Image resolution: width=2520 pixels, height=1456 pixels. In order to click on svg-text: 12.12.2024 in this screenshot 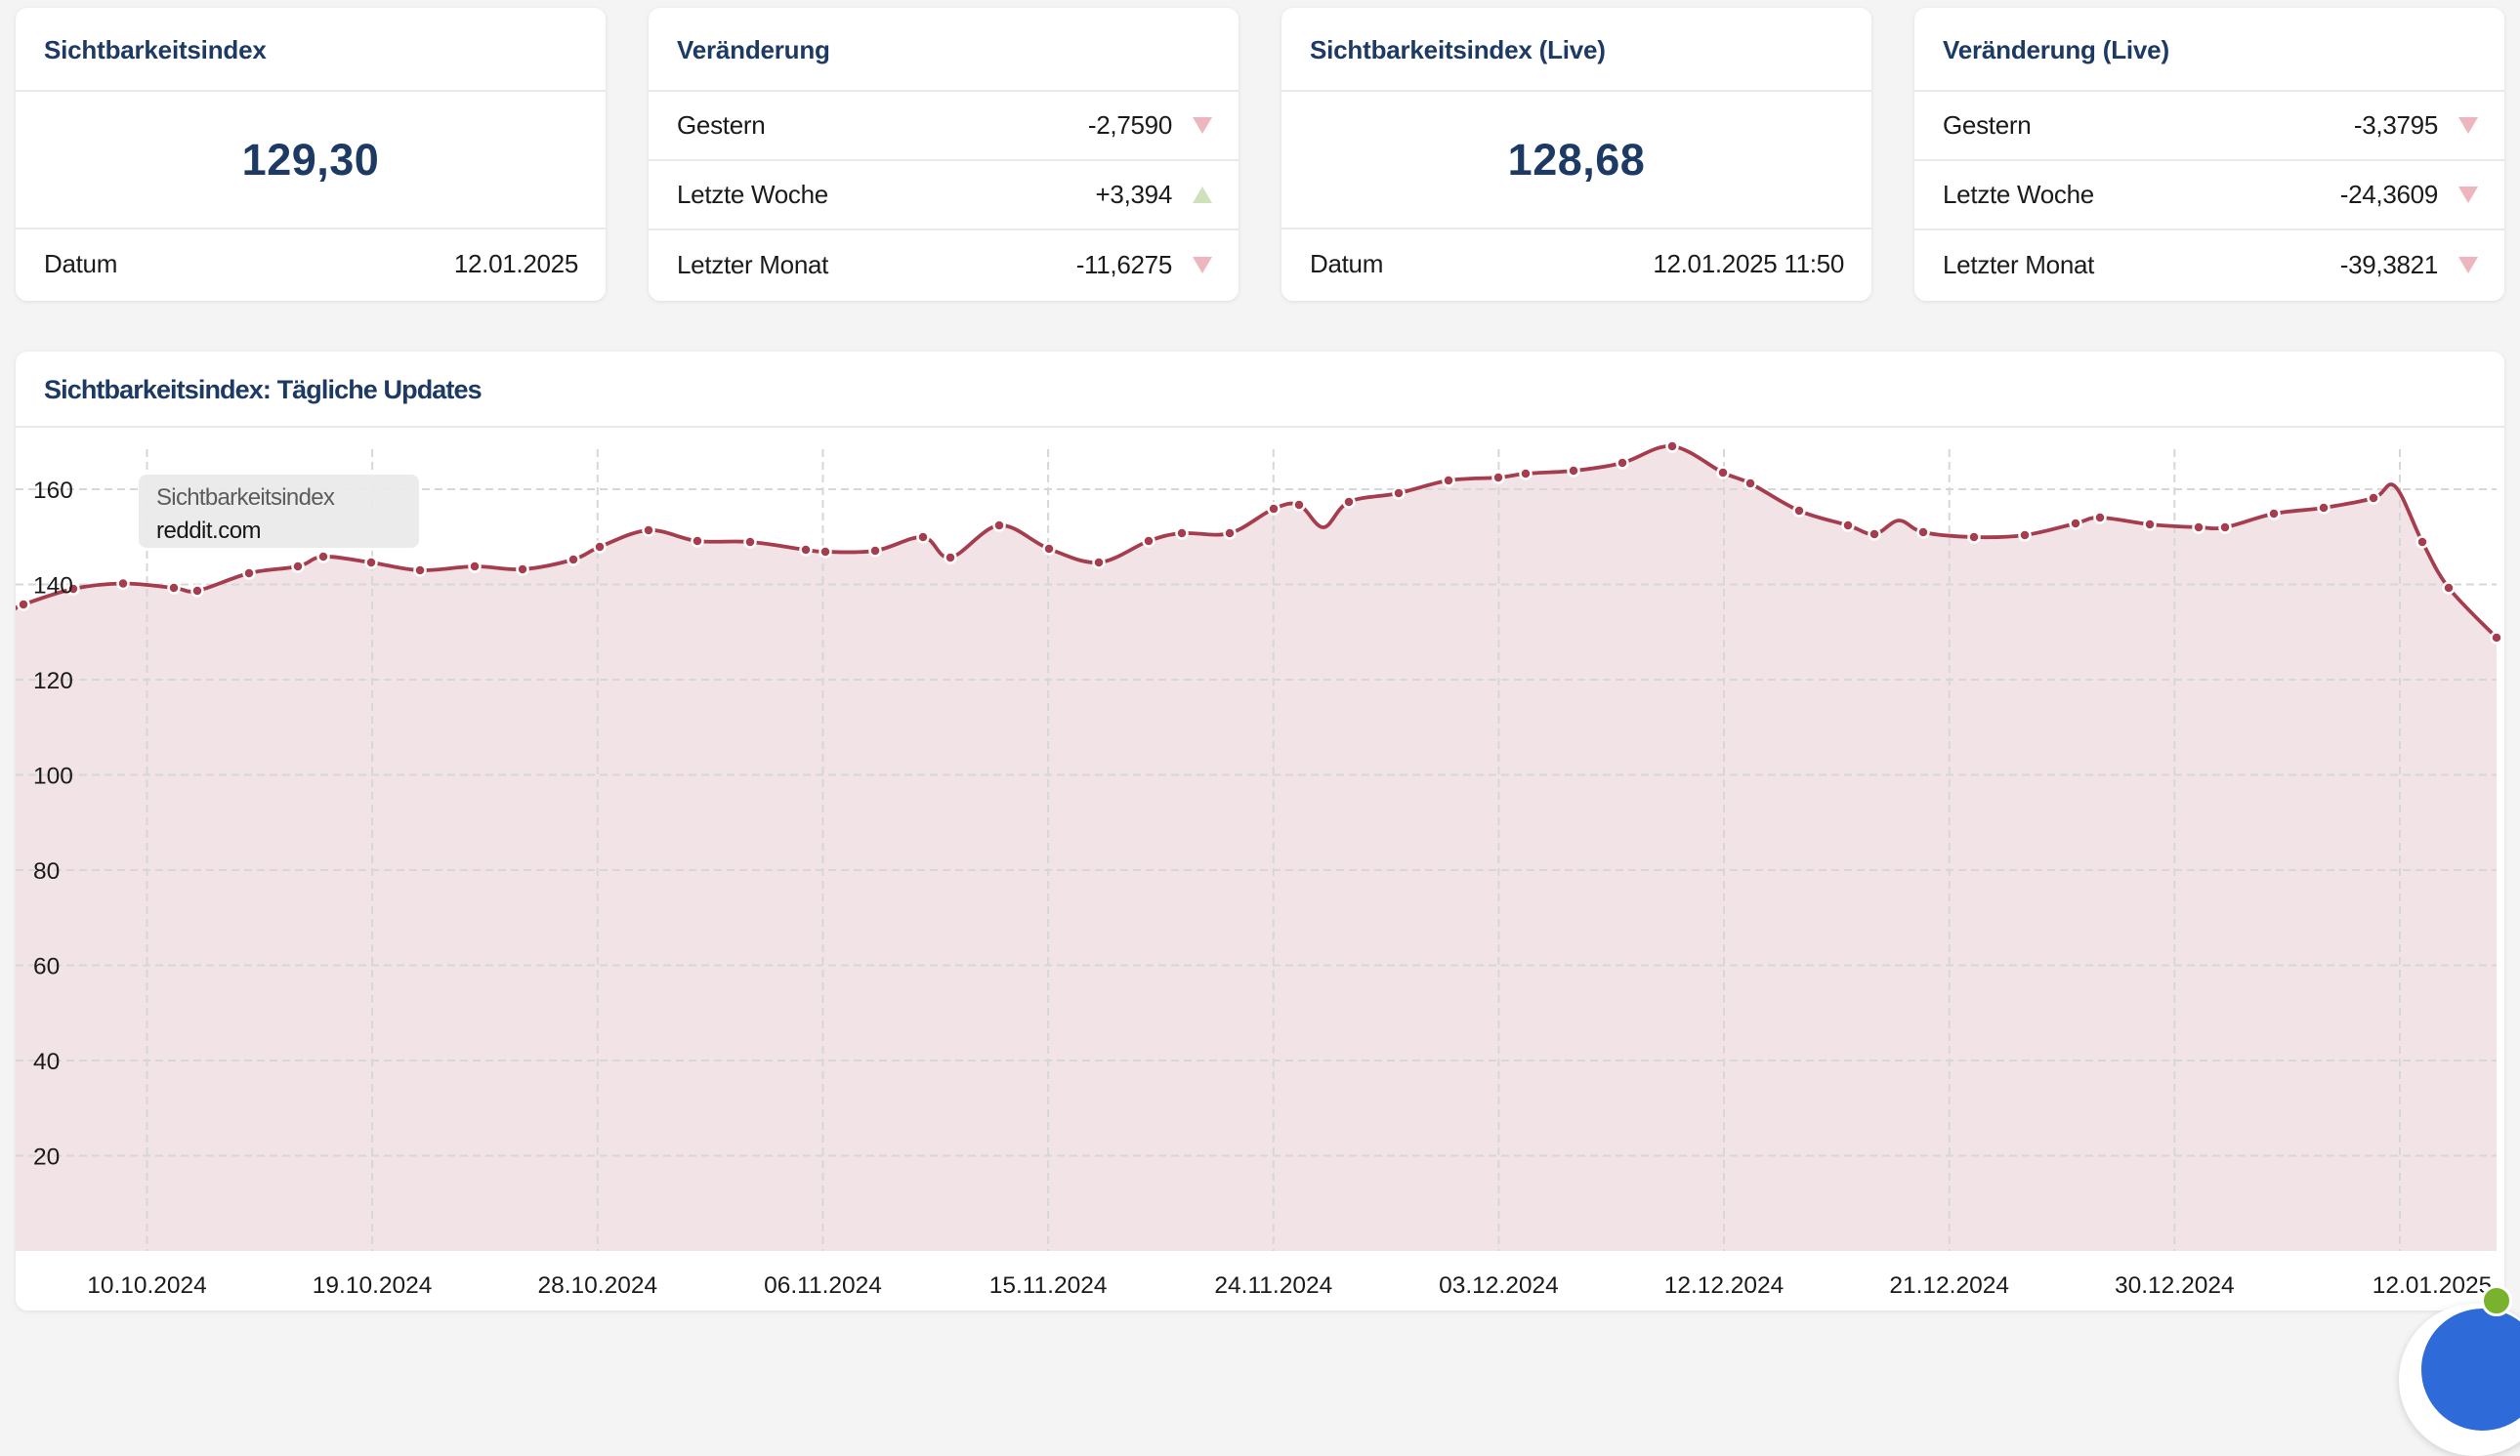, I will do `click(1724, 1285)`.